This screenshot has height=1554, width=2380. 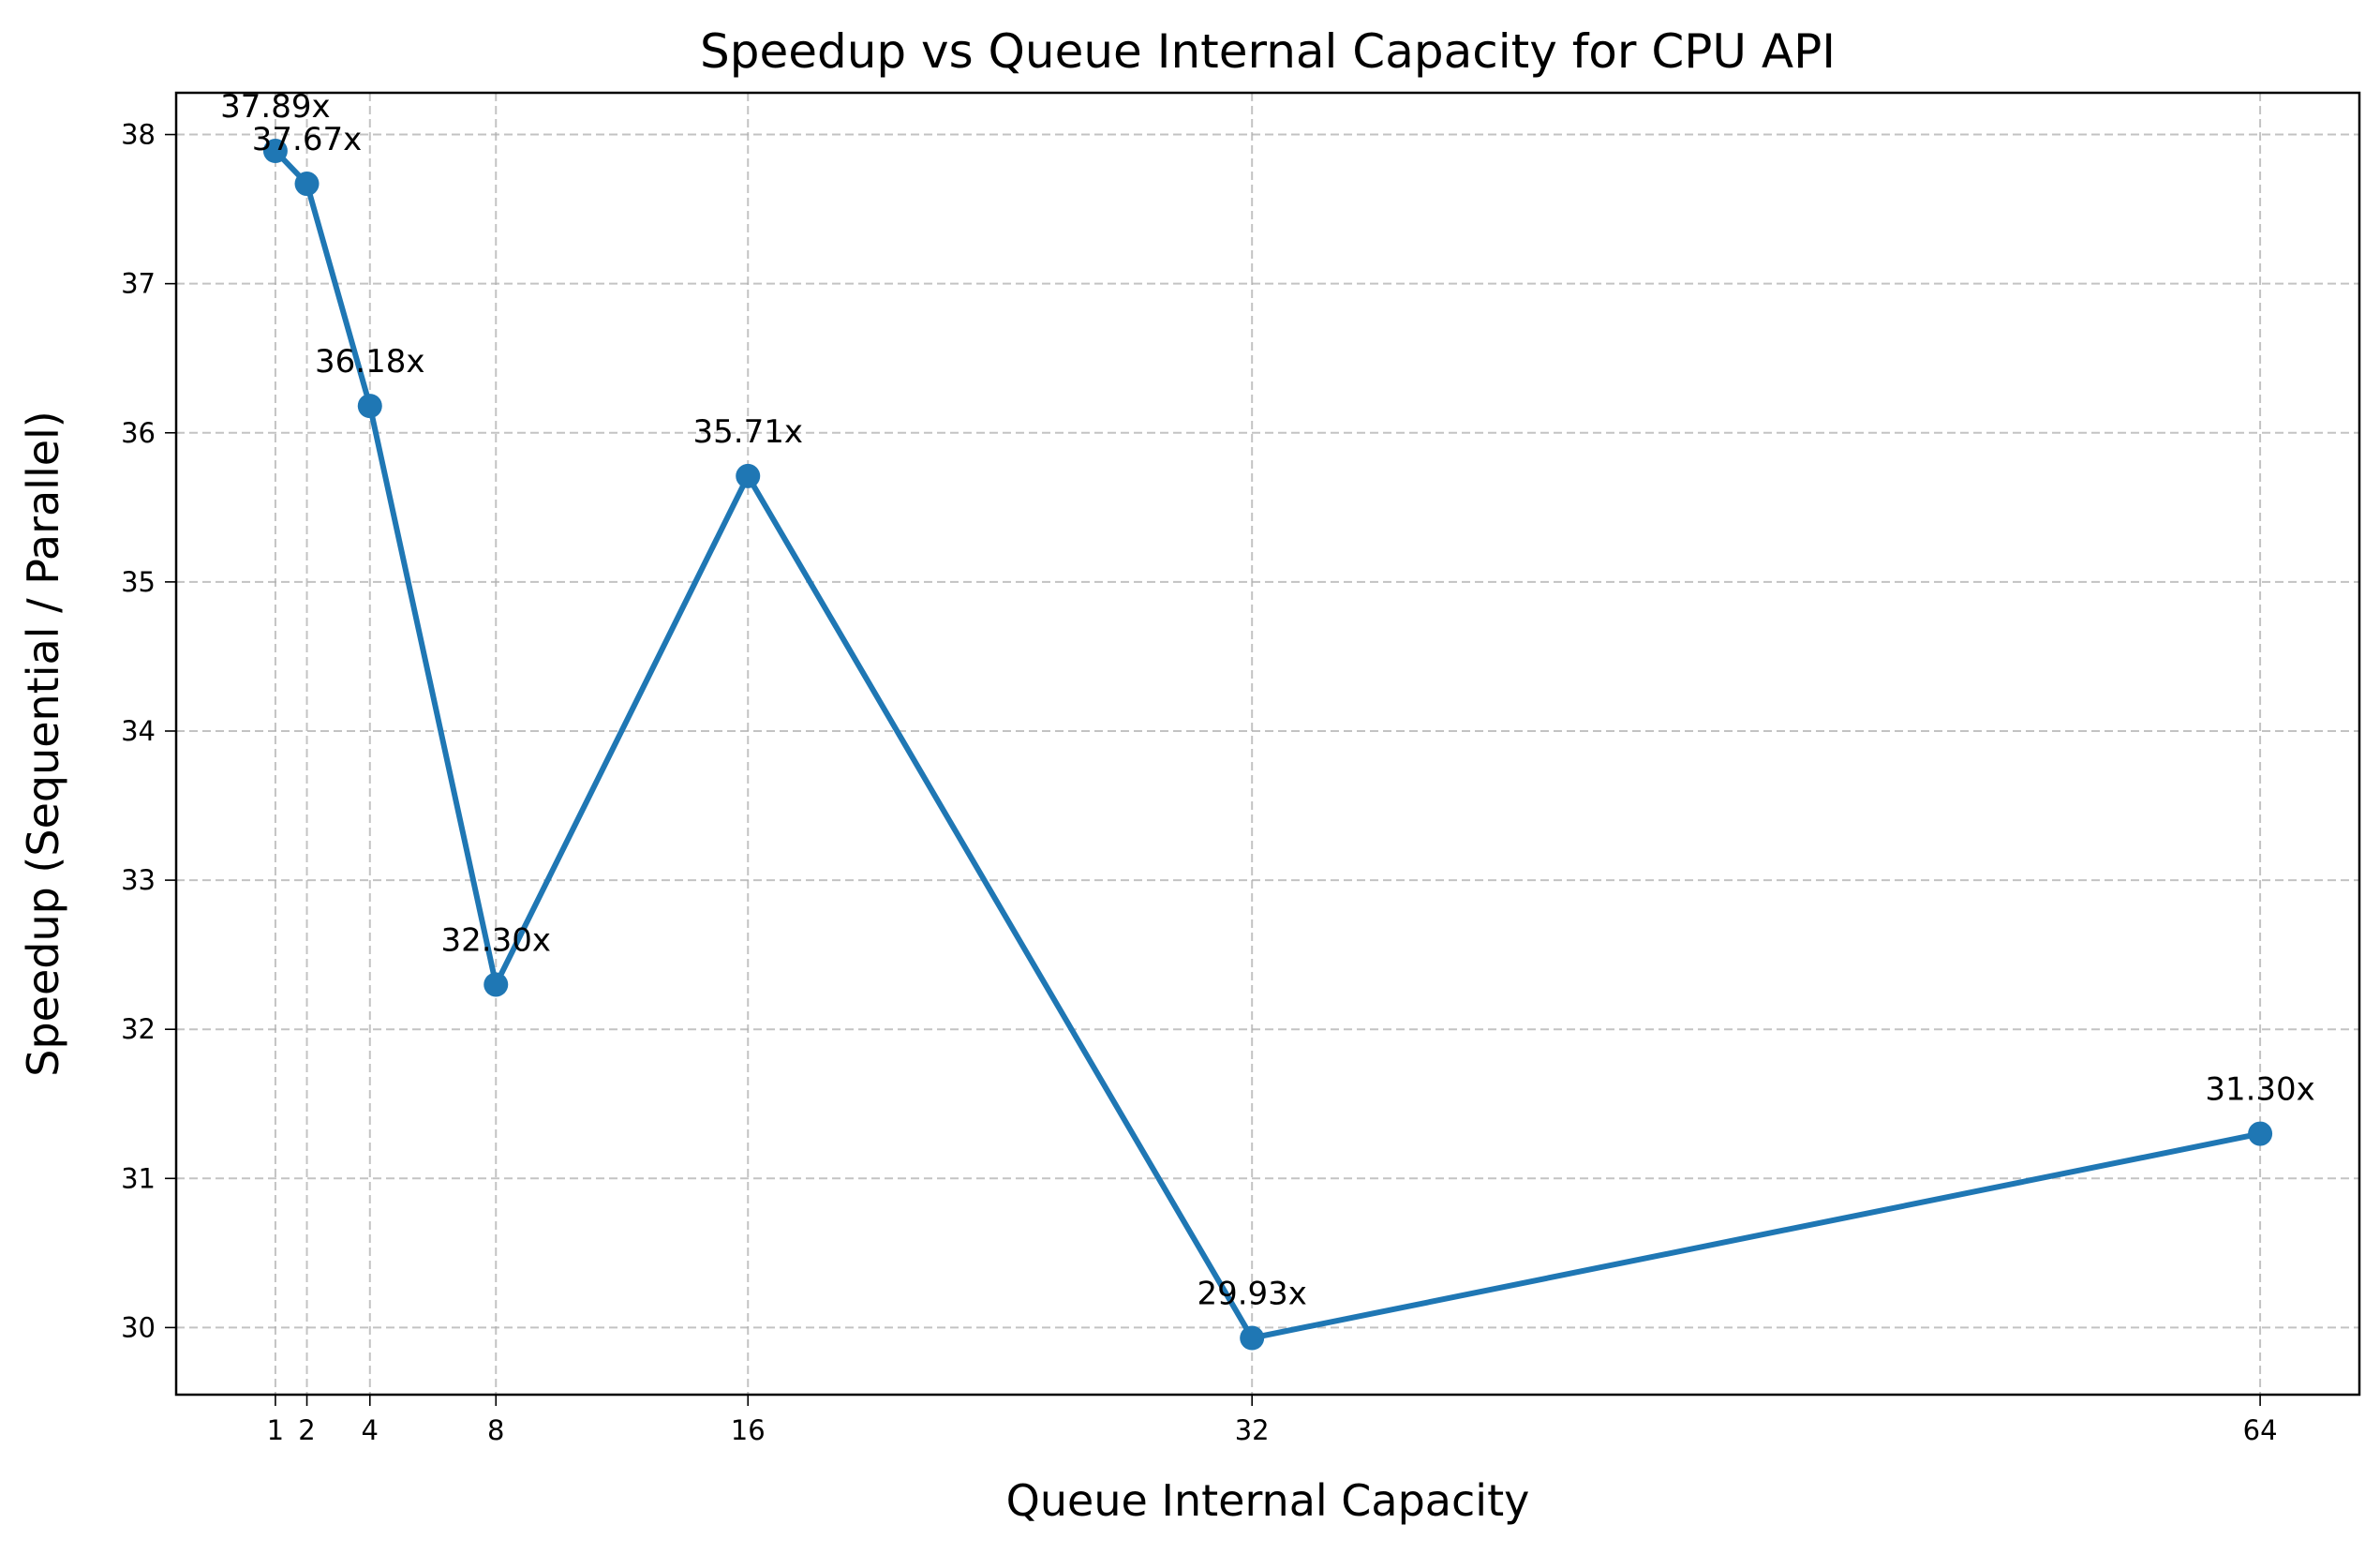 I want to click on y-tick-label: 31, so click(x=138, y=1178).